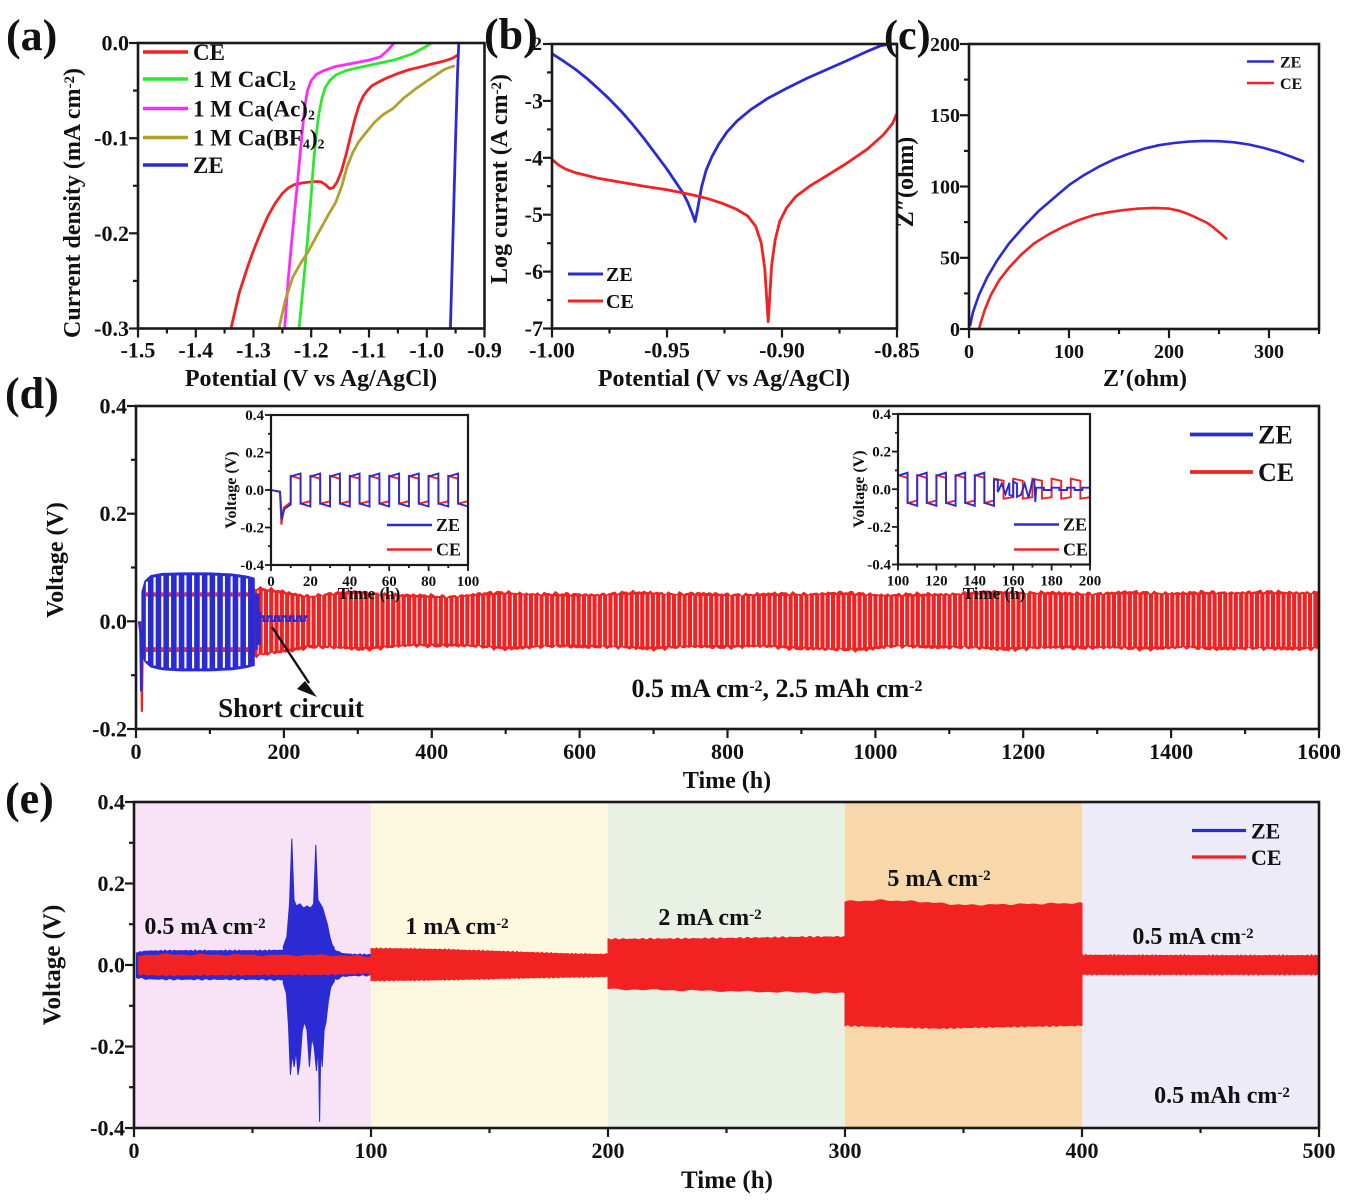  Describe the element at coordinates (667, 350) in the screenshot. I see `svg-text: -0.95` at that location.